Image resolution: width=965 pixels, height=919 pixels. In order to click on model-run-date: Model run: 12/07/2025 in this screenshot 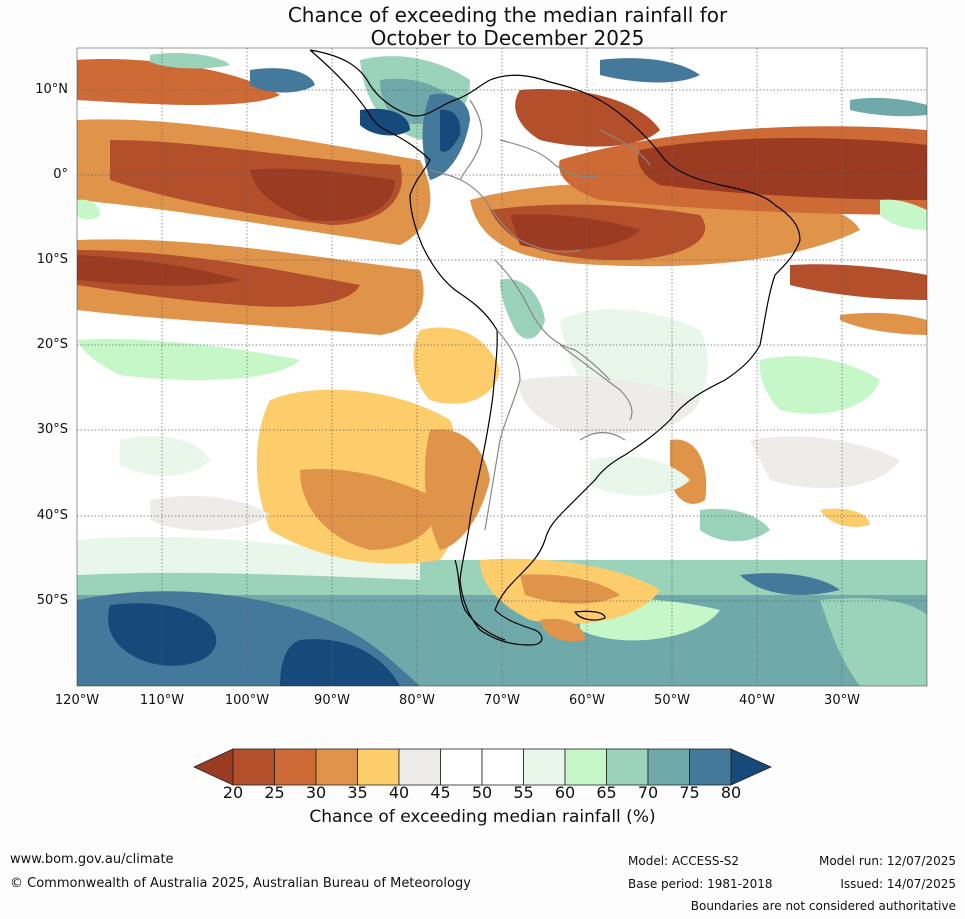, I will do `click(887, 861)`.